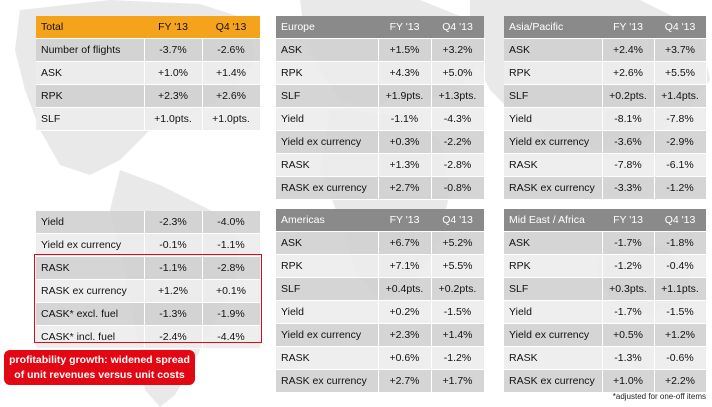 This screenshot has height=407, width=712. Describe the element at coordinates (605, 312) in the screenshot. I see `table-row: Yield -1.7% -1.5%` at that location.